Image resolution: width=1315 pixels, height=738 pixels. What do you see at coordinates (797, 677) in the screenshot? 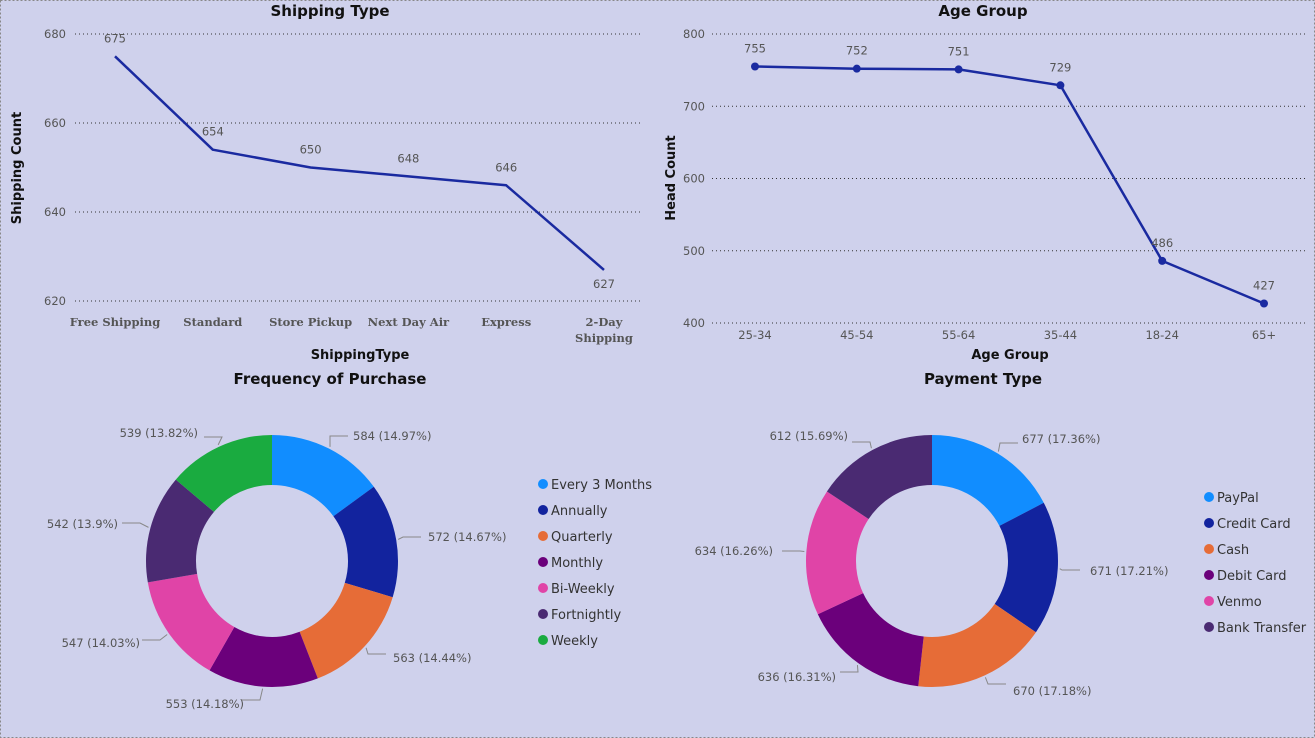
I see `data-label: 636 (16.31%)` at bounding box center [797, 677].